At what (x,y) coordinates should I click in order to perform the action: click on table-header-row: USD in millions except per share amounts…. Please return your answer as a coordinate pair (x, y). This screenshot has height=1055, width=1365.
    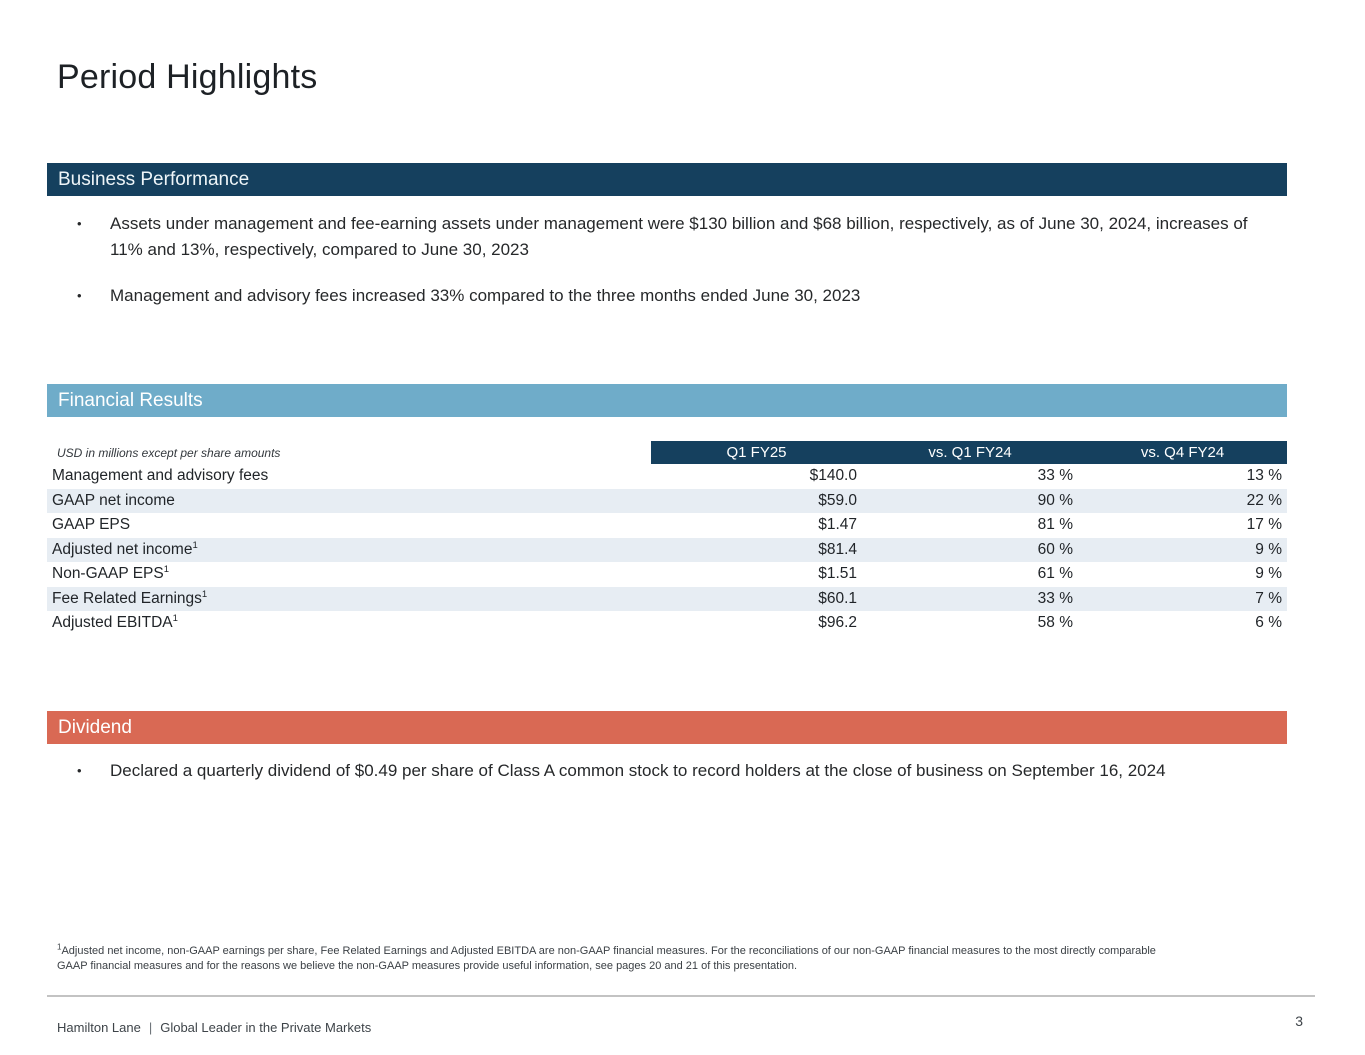
    Looking at the image, I should click on (667, 452).